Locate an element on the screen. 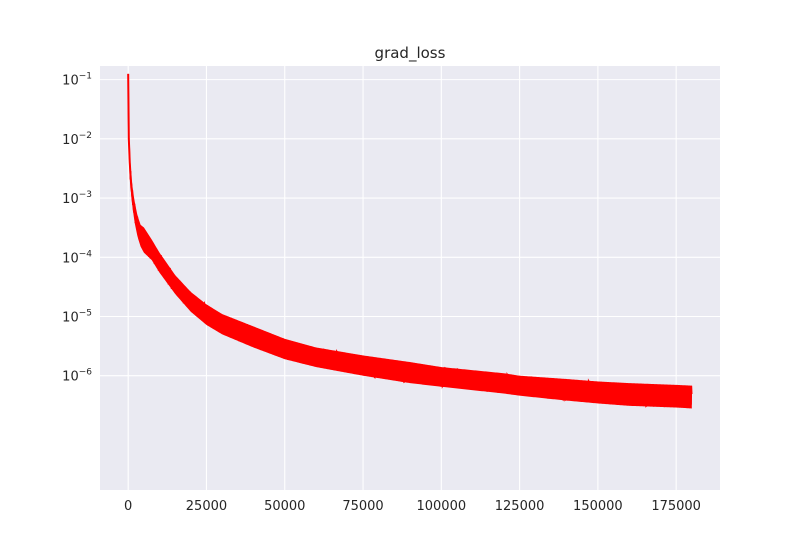 This screenshot has height=550, width=800. x-tick-label: 175000 is located at coordinates (676, 506).